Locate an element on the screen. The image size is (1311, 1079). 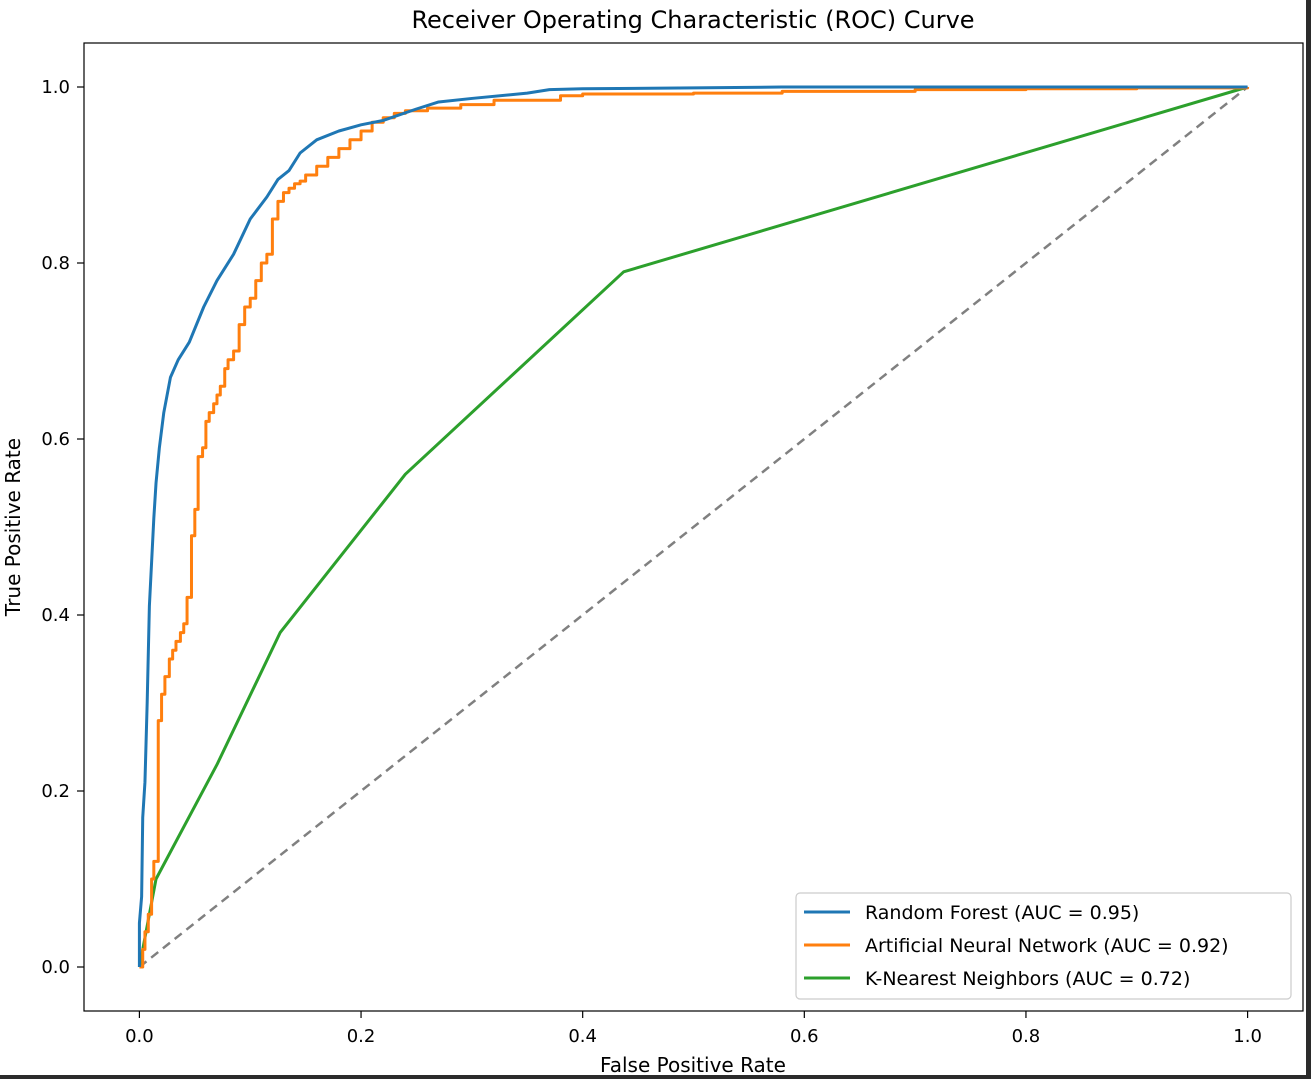
x-tick-label: 0.4 is located at coordinates (582, 1036).